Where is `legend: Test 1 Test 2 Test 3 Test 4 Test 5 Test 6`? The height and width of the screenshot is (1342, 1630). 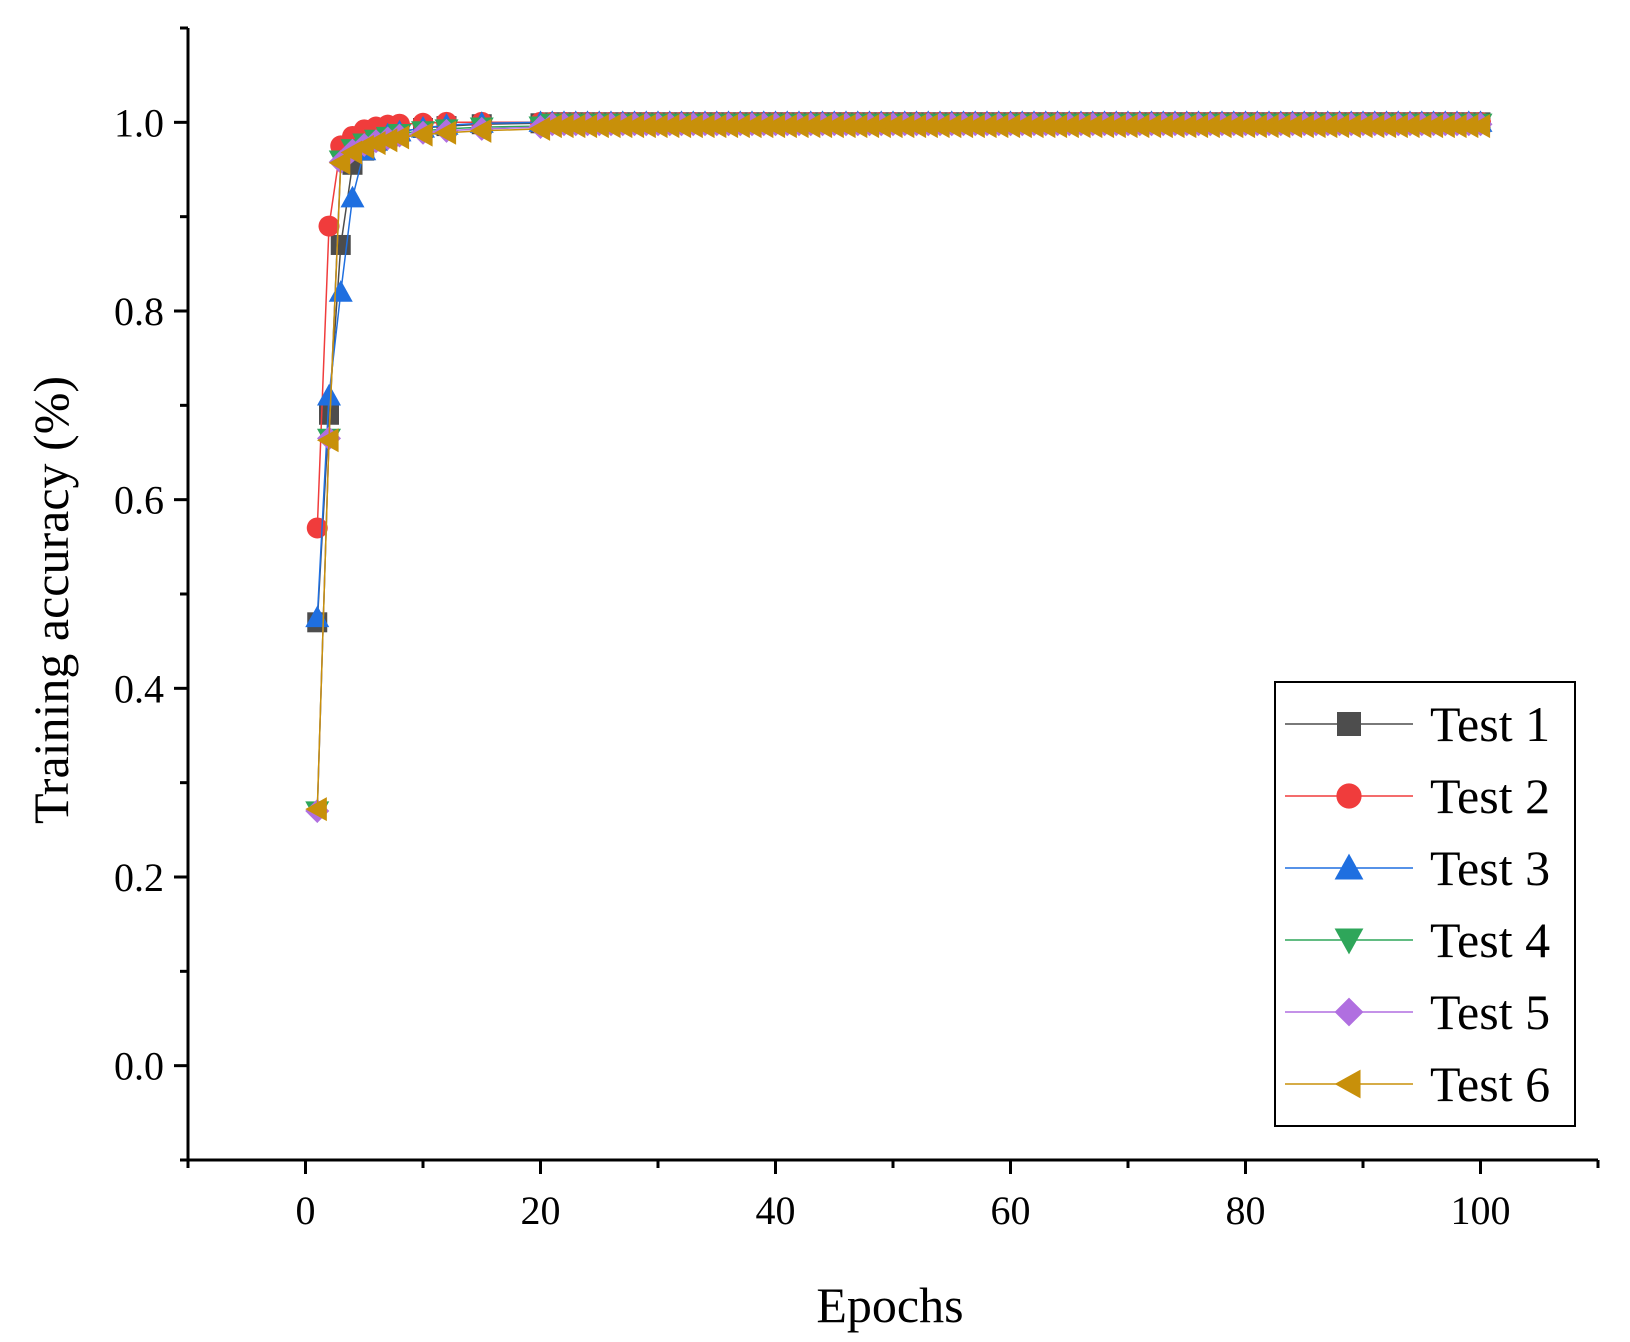
legend: Test 1 Test 2 Test 3 Test 4 Test 5 Test 6 is located at coordinates (1425, 904).